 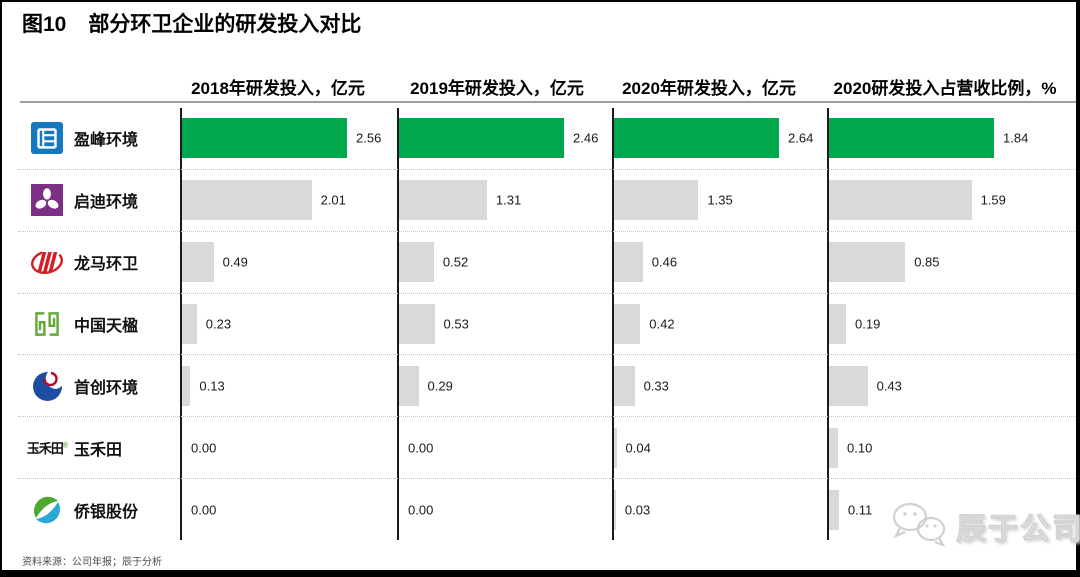 I want to click on bar-value-label: 0.49, so click(x=235, y=262).